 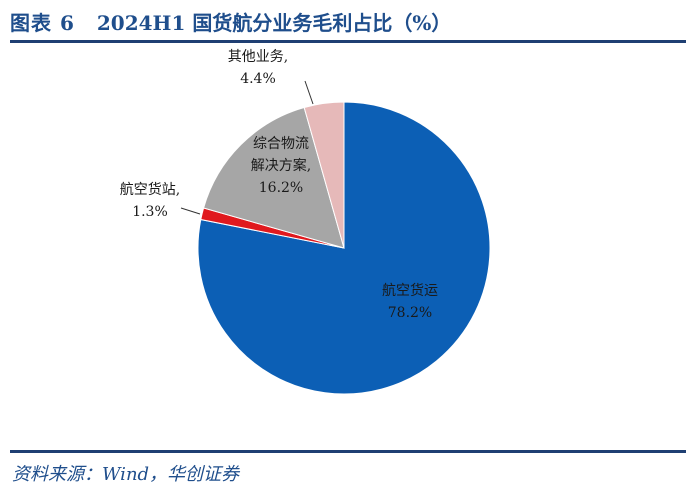 I want to click on title-row: 图表 6 2024H1 国货航分业务毛利占比（%）, so click(x=348, y=21).